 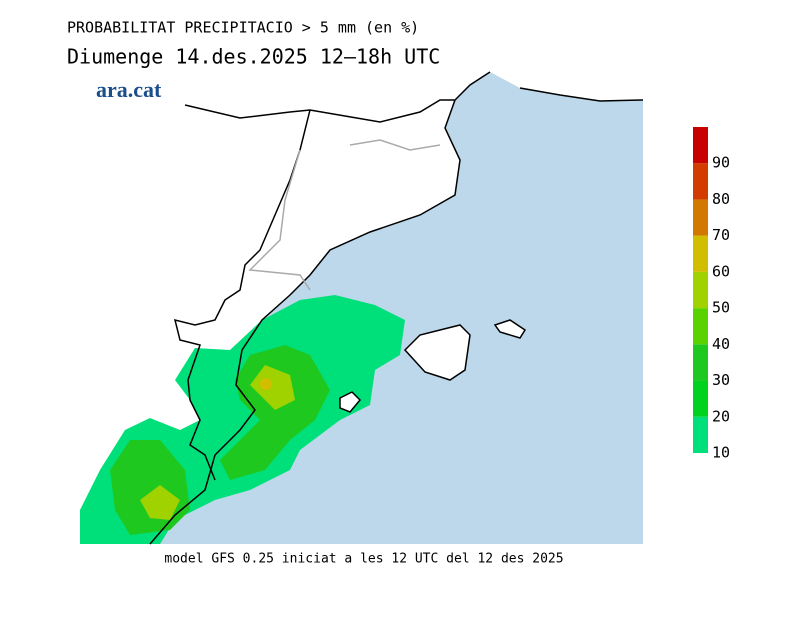 What do you see at coordinates (721, 308) in the screenshot?
I see `colorbar-label: 50` at bounding box center [721, 308].